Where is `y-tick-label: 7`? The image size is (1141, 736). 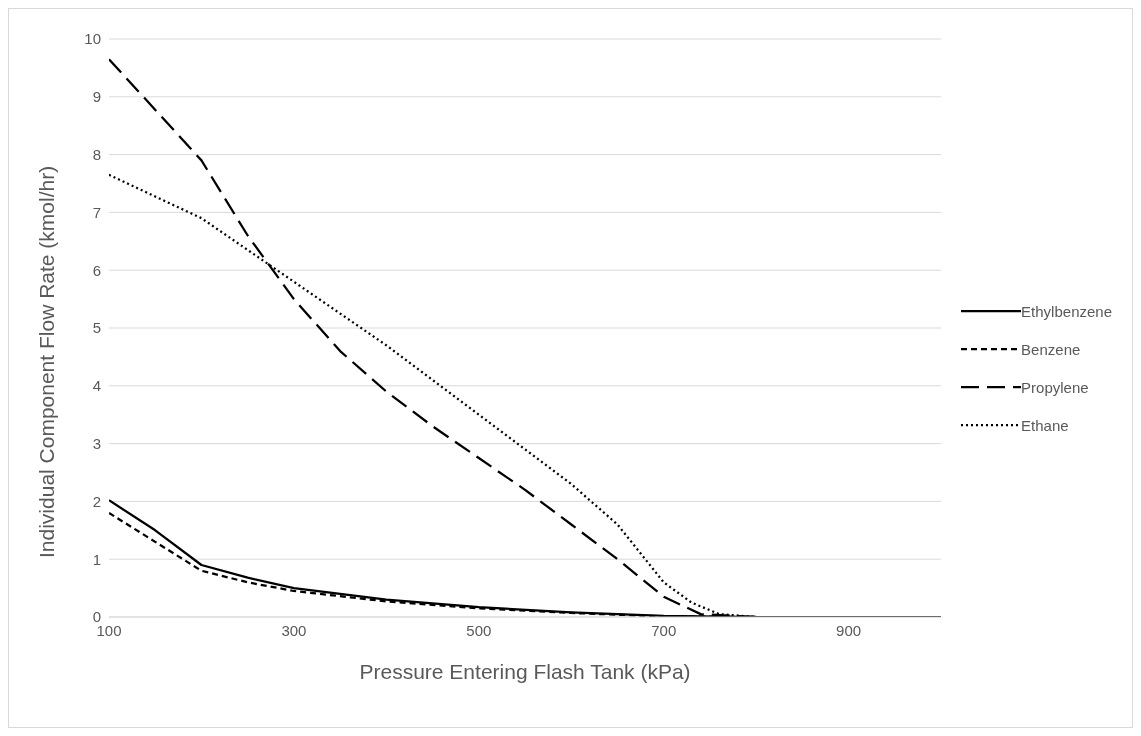 y-tick-label: 7 is located at coordinates (96, 212).